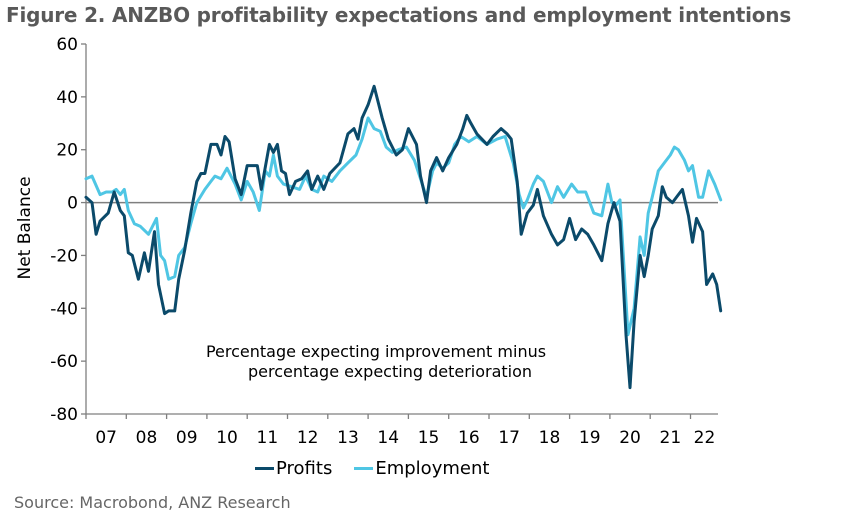 Image resolution: width=856 pixels, height=516 pixels. What do you see at coordinates (64, 256) in the screenshot?
I see `y-tick-label: -20` at bounding box center [64, 256].